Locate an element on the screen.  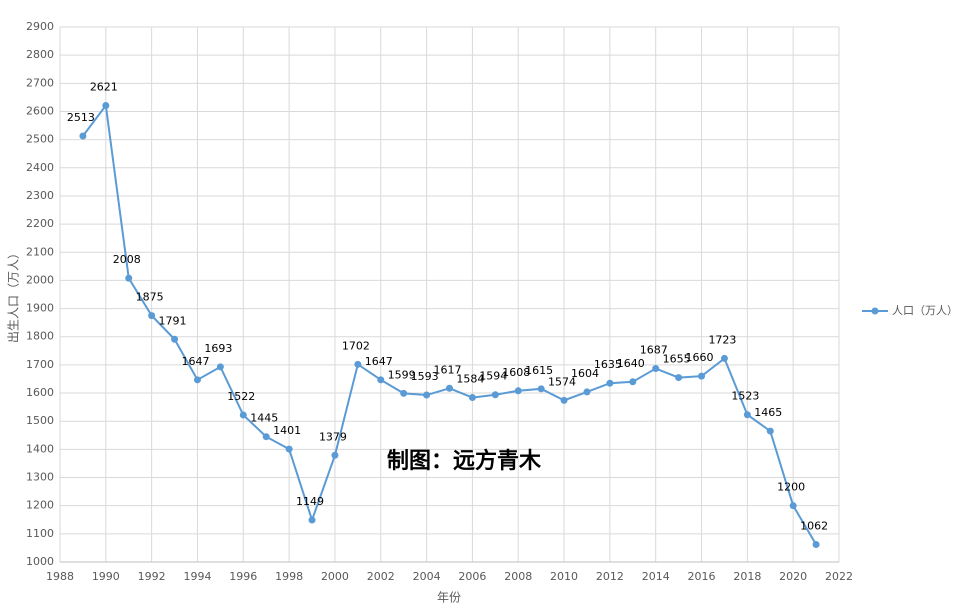
x-tick-label: 2010 is located at coordinates (564, 576).